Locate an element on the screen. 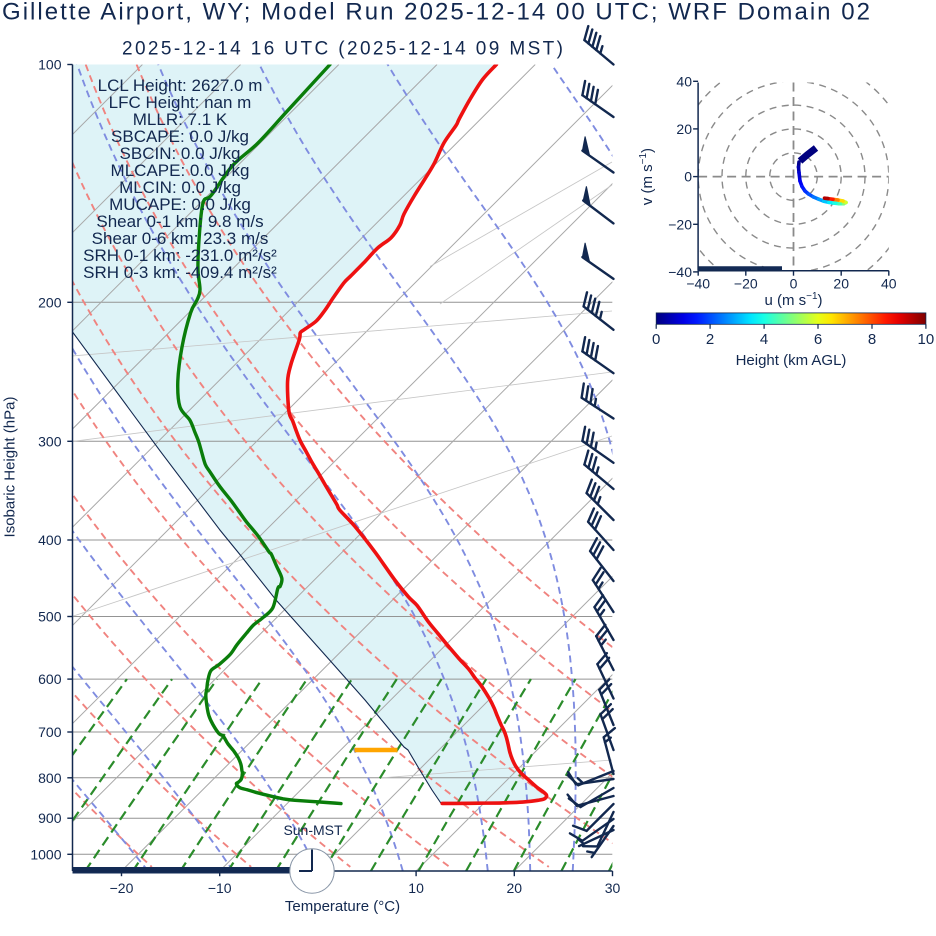 Image resolution: width=936 pixels, height=936 pixels. svg-text: −10 is located at coordinates (220, 888).